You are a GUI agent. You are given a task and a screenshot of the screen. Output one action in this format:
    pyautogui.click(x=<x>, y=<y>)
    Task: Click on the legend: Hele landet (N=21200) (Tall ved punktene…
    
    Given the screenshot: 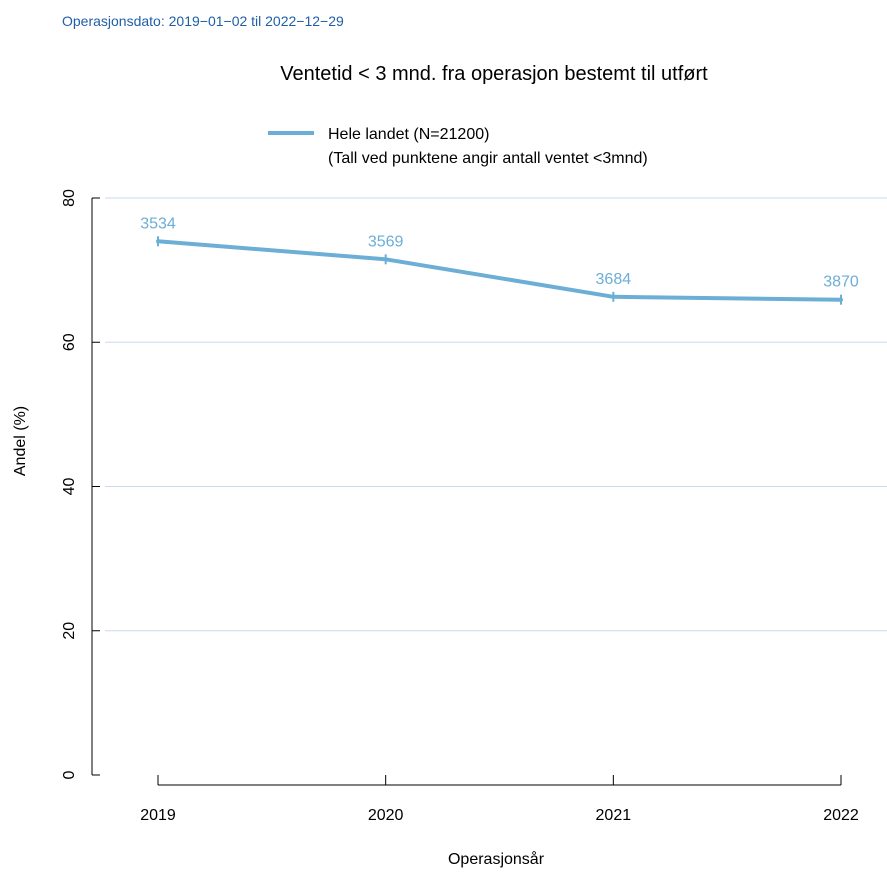 What is the action you would take?
    pyautogui.click(x=458, y=146)
    